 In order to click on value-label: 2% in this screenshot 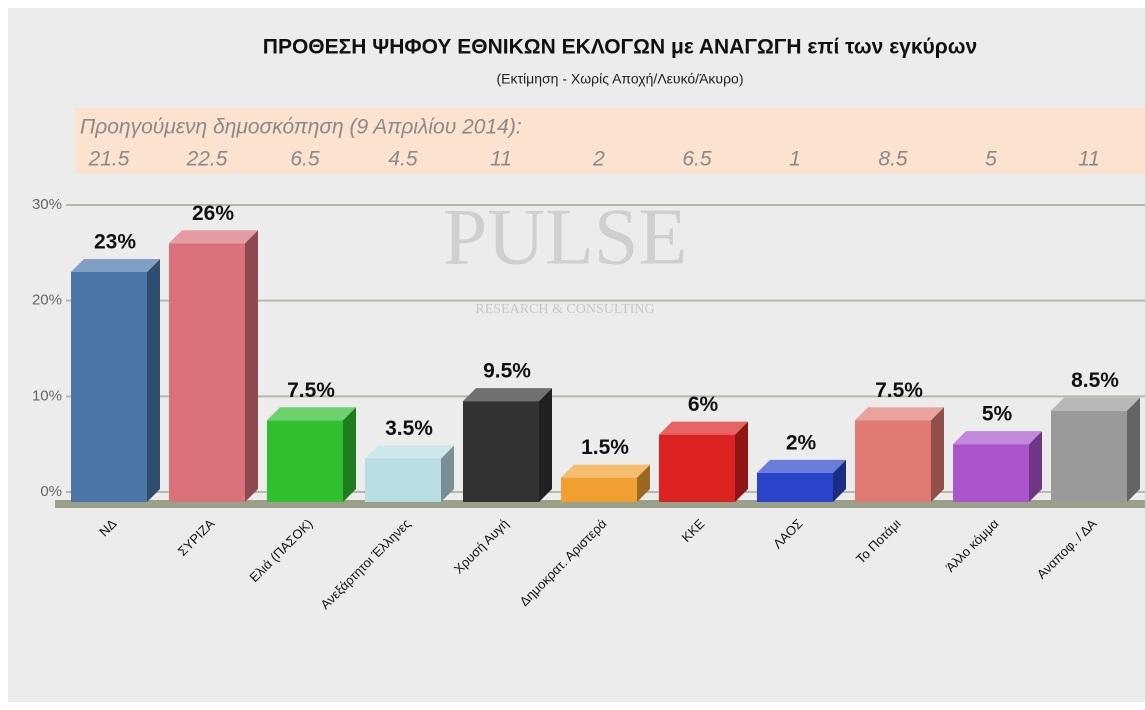, I will do `click(801, 442)`.